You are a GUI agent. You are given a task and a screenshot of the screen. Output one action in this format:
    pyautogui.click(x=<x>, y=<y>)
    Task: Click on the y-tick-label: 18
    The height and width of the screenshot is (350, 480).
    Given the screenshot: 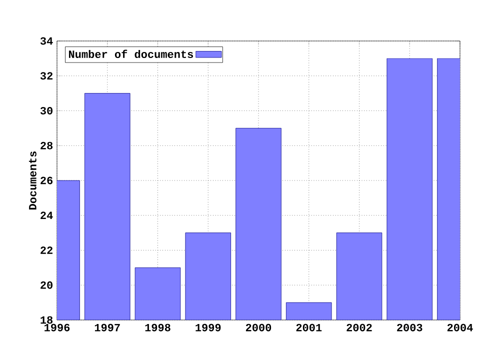 What is the action you would take?
    pyautogui.click(x=46, y=320)
    